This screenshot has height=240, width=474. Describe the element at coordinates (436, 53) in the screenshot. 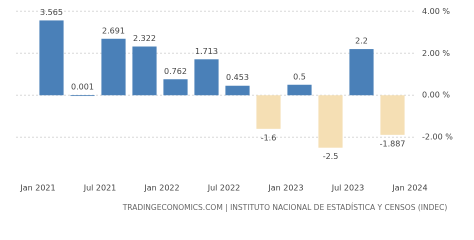

I see `y-tick-label: 2.00 %` at that location.